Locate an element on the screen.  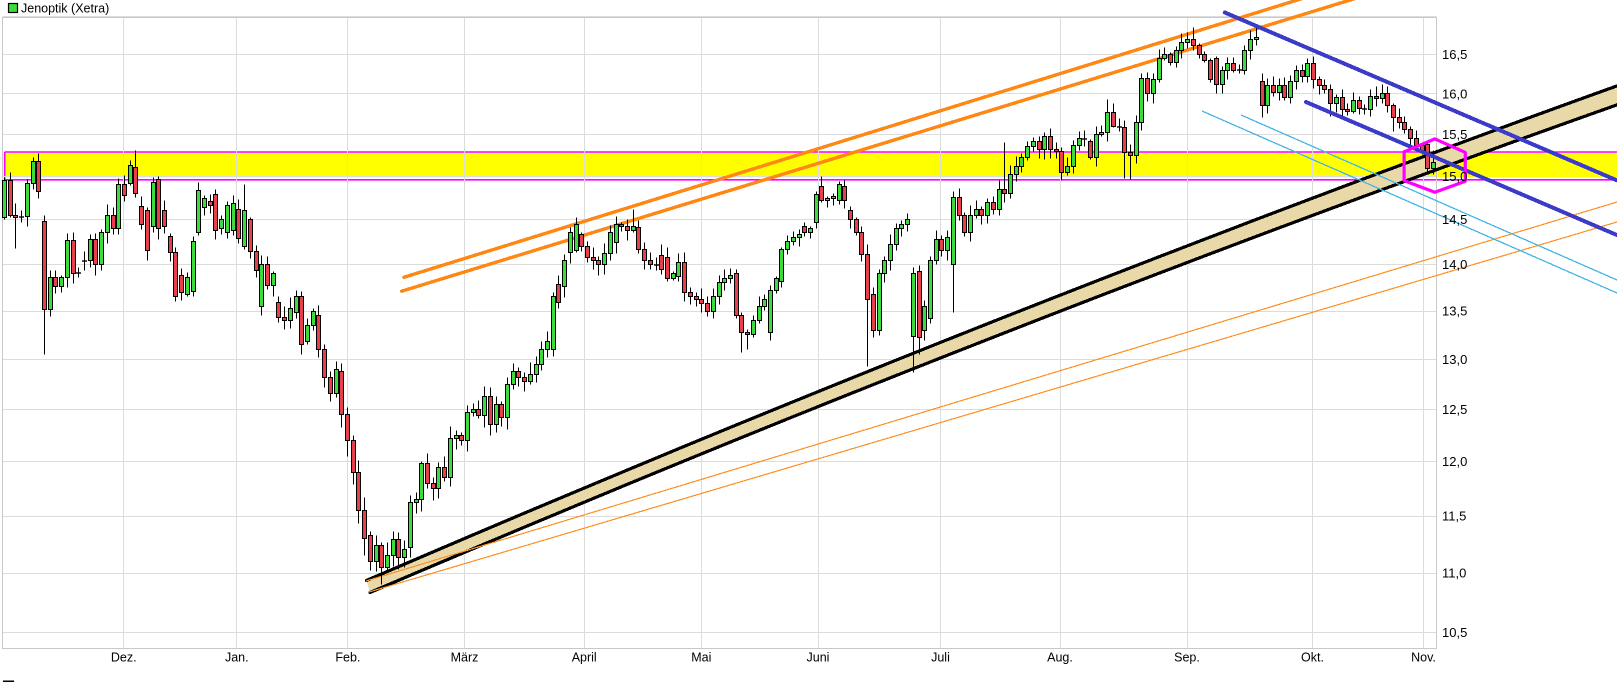
svg-text: April is located at coordinates (584, 658).